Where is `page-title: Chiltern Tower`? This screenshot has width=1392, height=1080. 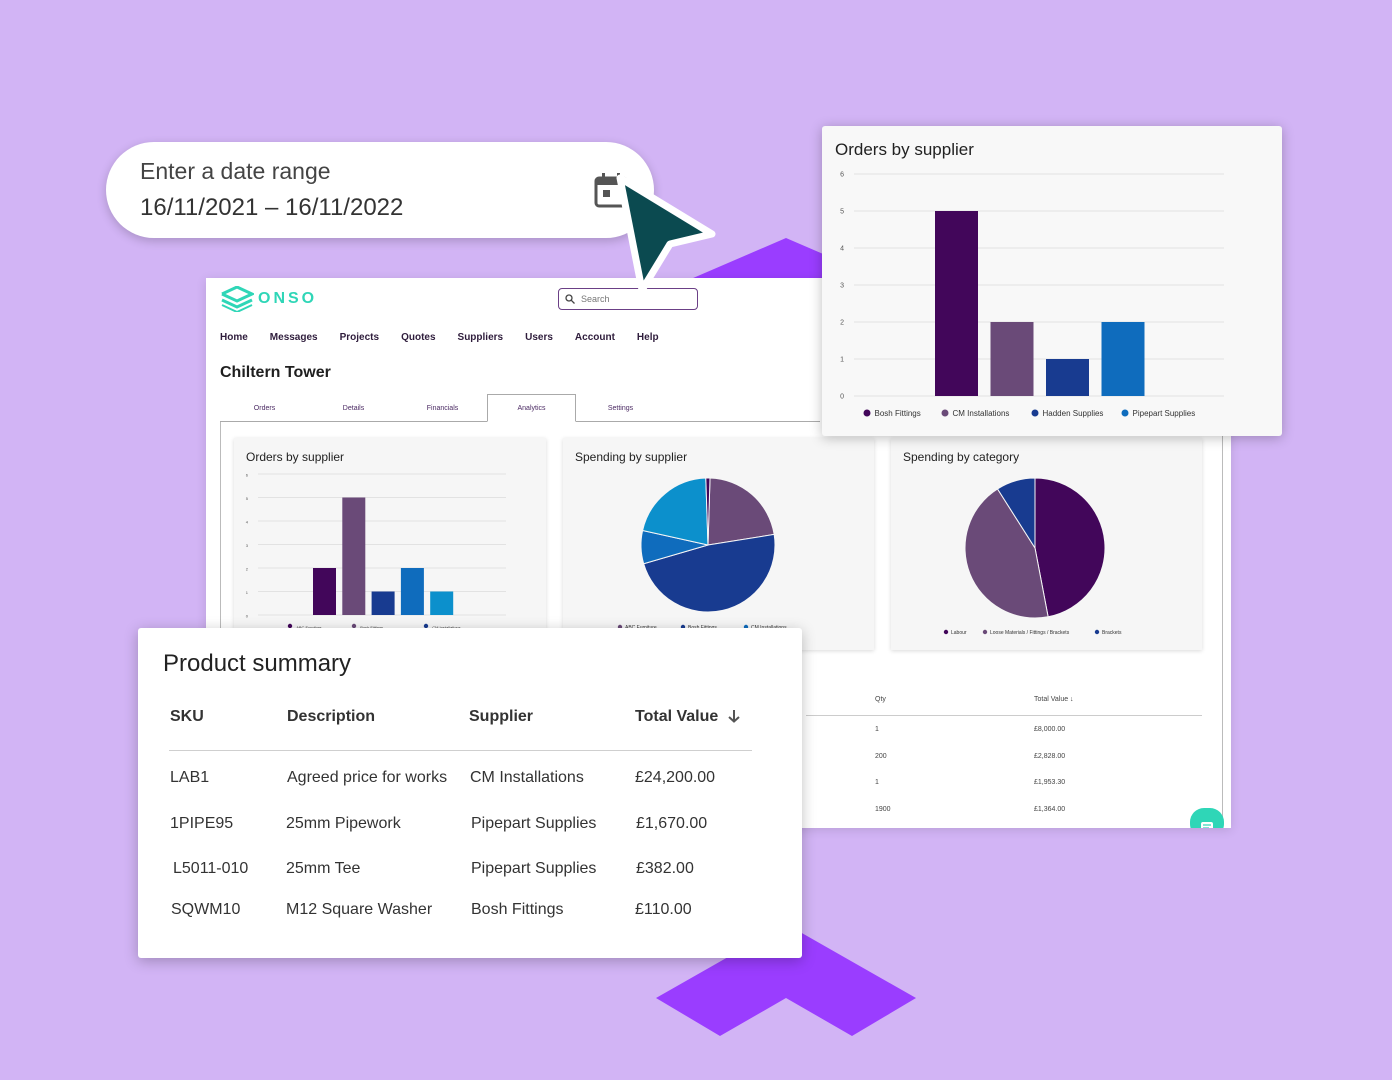 page-title: Chiltern Tower is located at coordinates (275, 372).